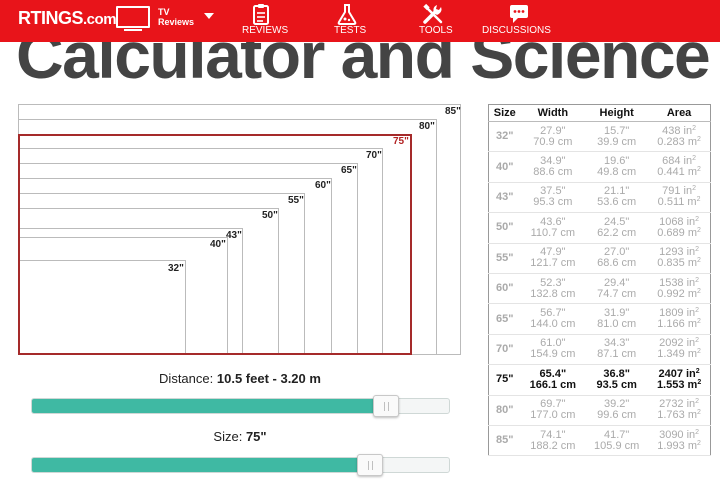  I want to click on row-width: 61.0" 154.9 cm, so click(553, 350).